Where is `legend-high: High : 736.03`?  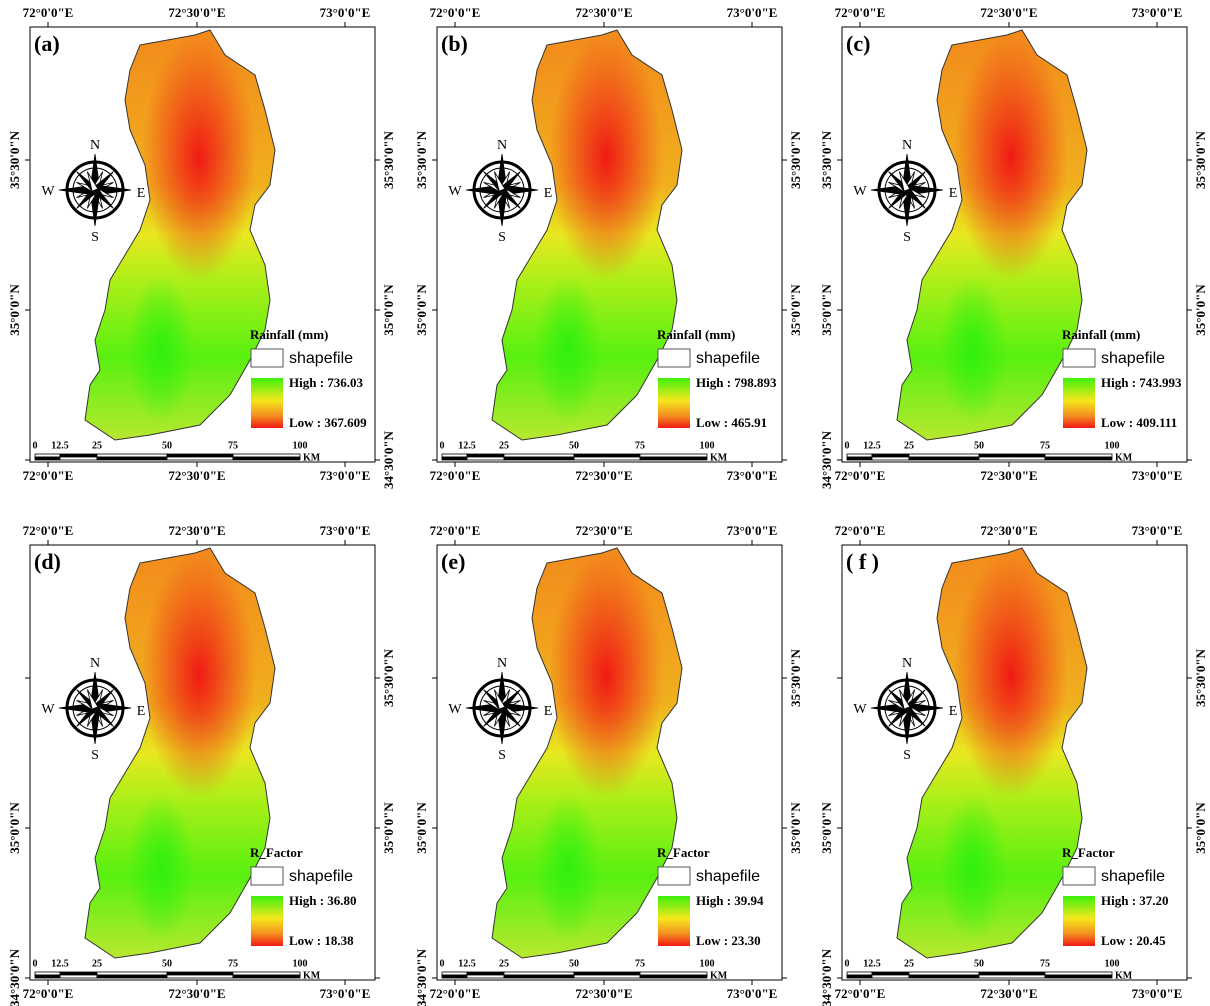
legend-high: High : 736.03 is located at coordinates (326, 382).